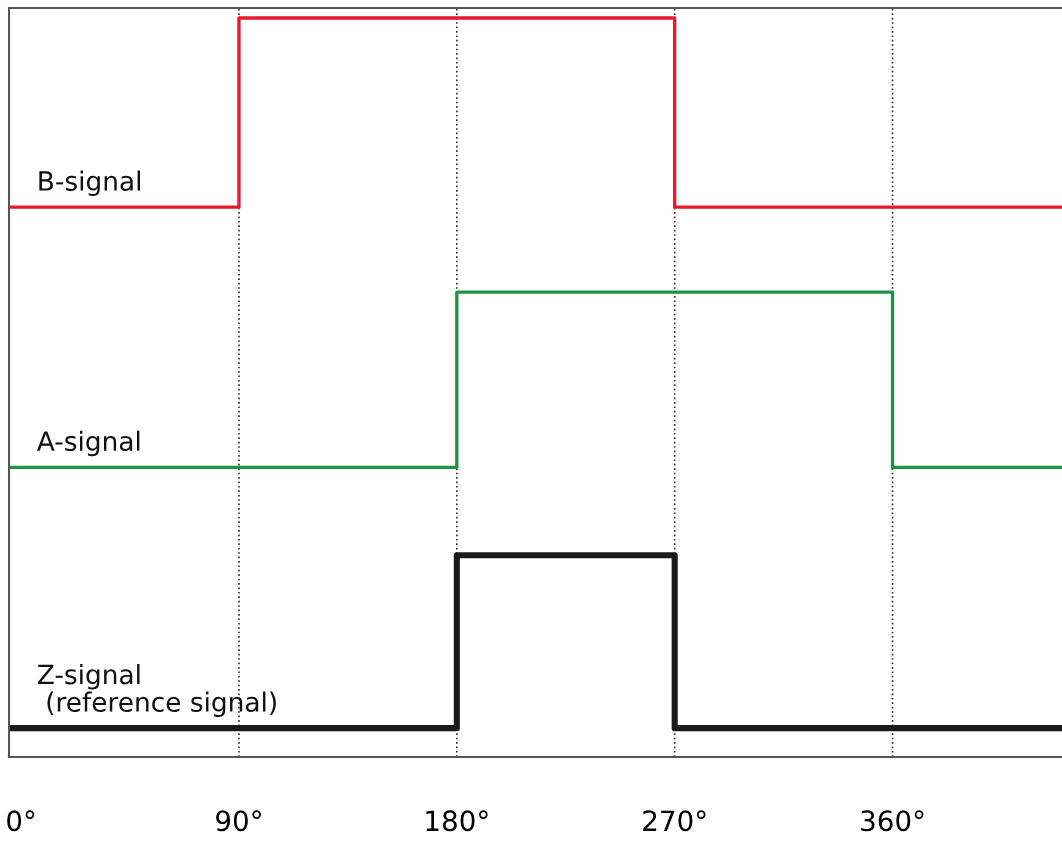 The width and height of the screenshot is (1062, 844). Describe the element at coordinates (21, 821) in the screenshot. I see `x-tick-label: 0°` at that location.